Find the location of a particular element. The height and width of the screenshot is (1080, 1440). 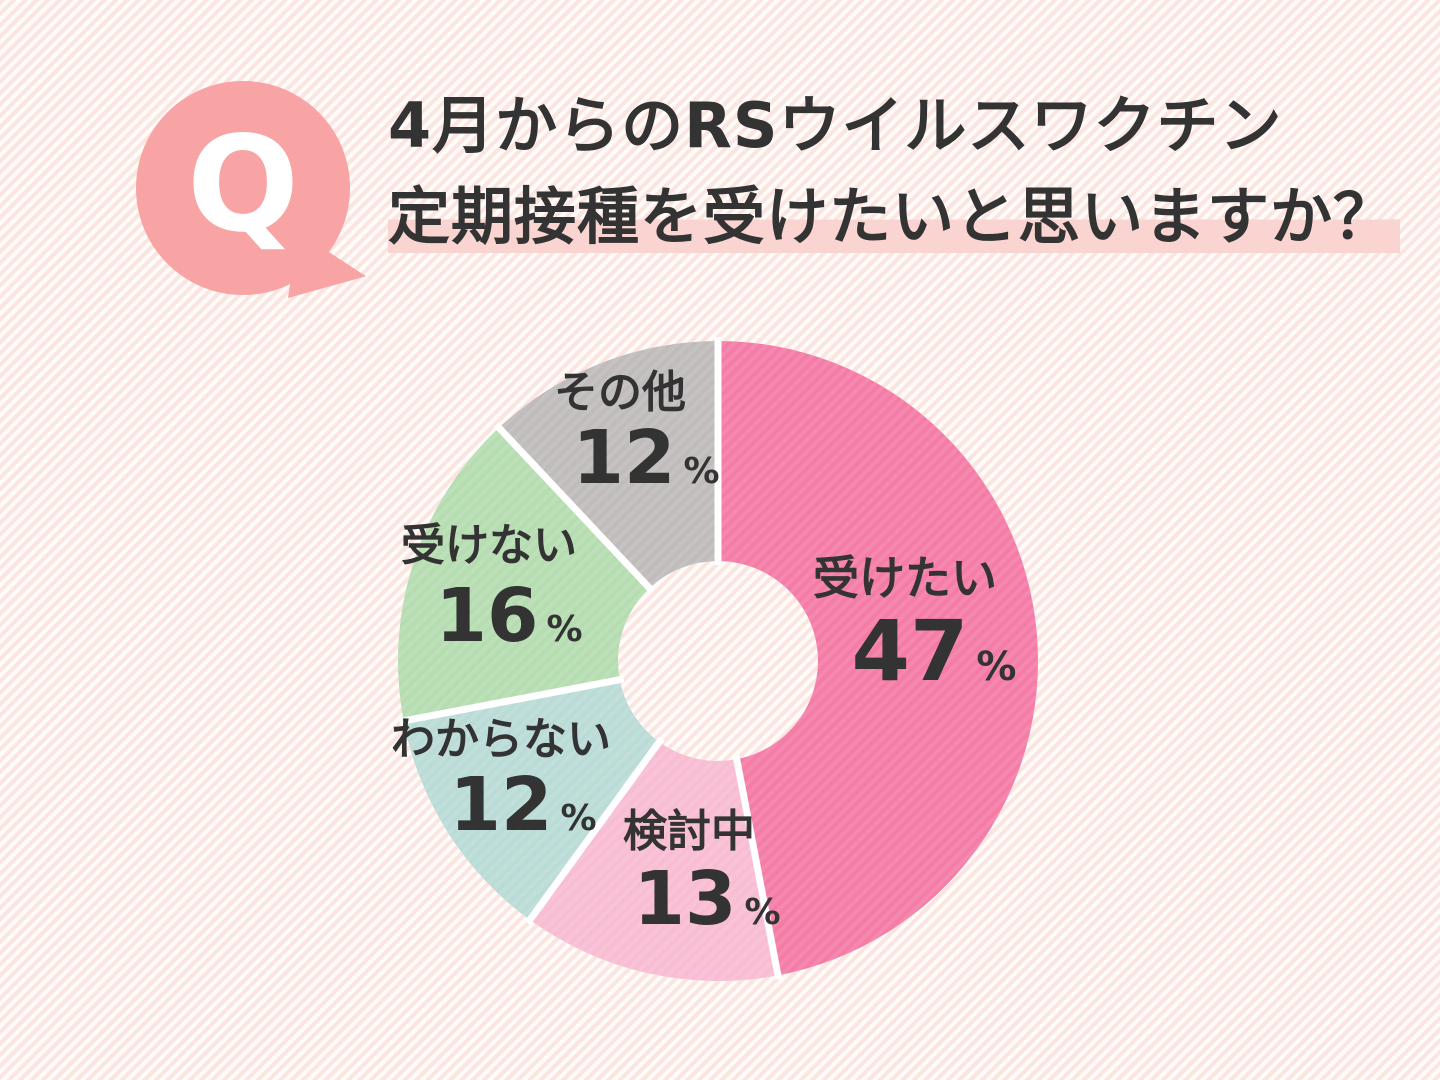

slice-value-0: 47% is located at coordinates (934, 651).